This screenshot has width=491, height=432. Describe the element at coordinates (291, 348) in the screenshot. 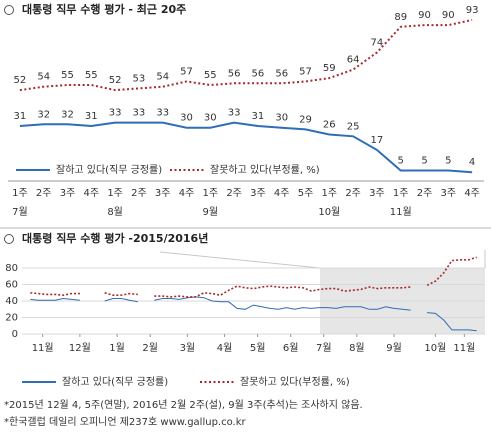

I see `x-tick-label: 6월` at that location.